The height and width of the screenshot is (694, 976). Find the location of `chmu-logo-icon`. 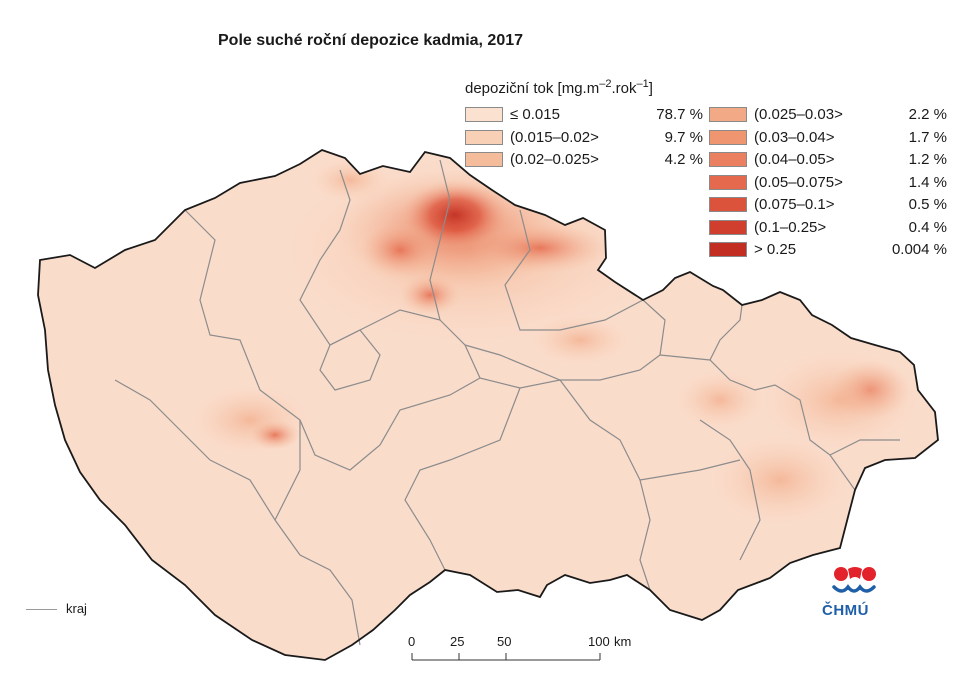

chmu-logo-icon is located at coordinates (854, 580).